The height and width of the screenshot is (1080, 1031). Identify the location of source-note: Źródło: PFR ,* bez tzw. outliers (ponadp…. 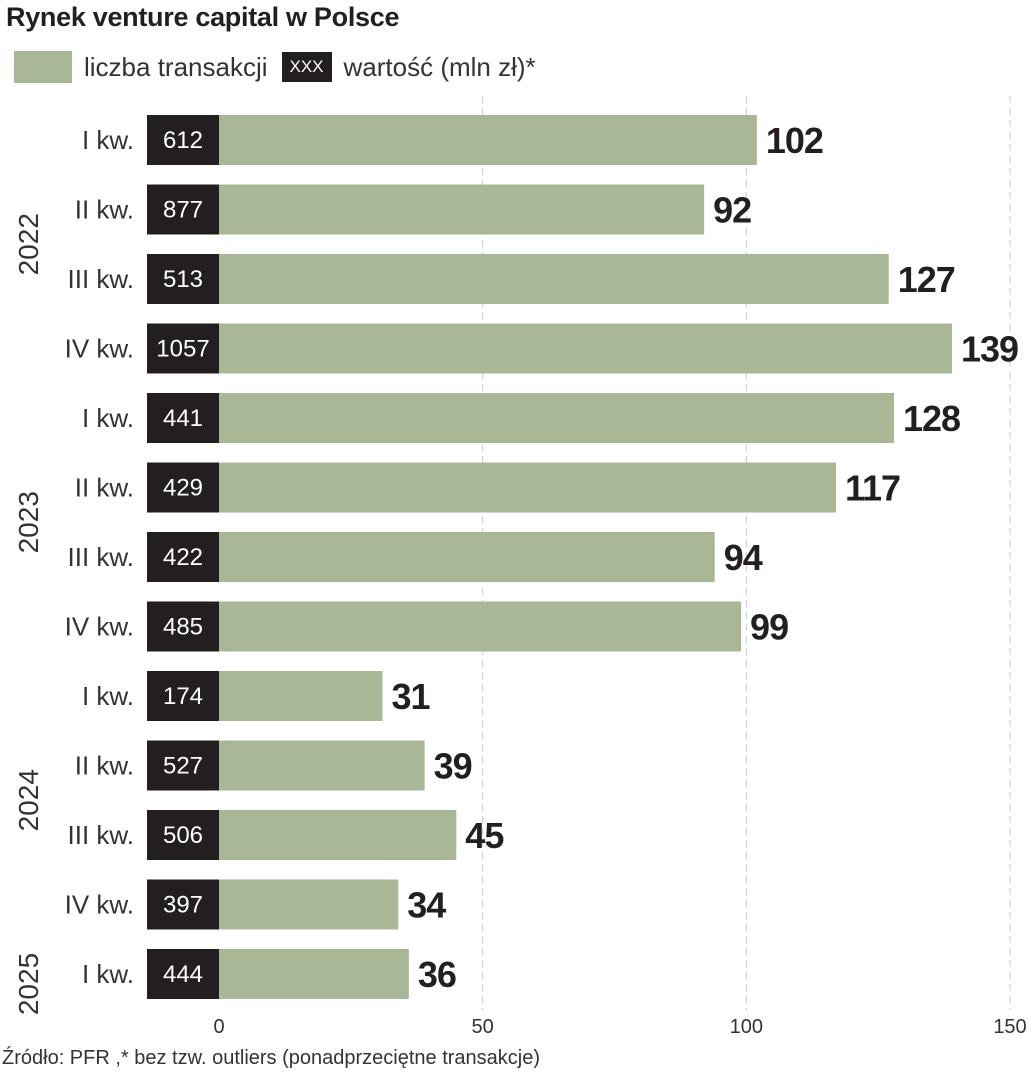
(271, 1058).